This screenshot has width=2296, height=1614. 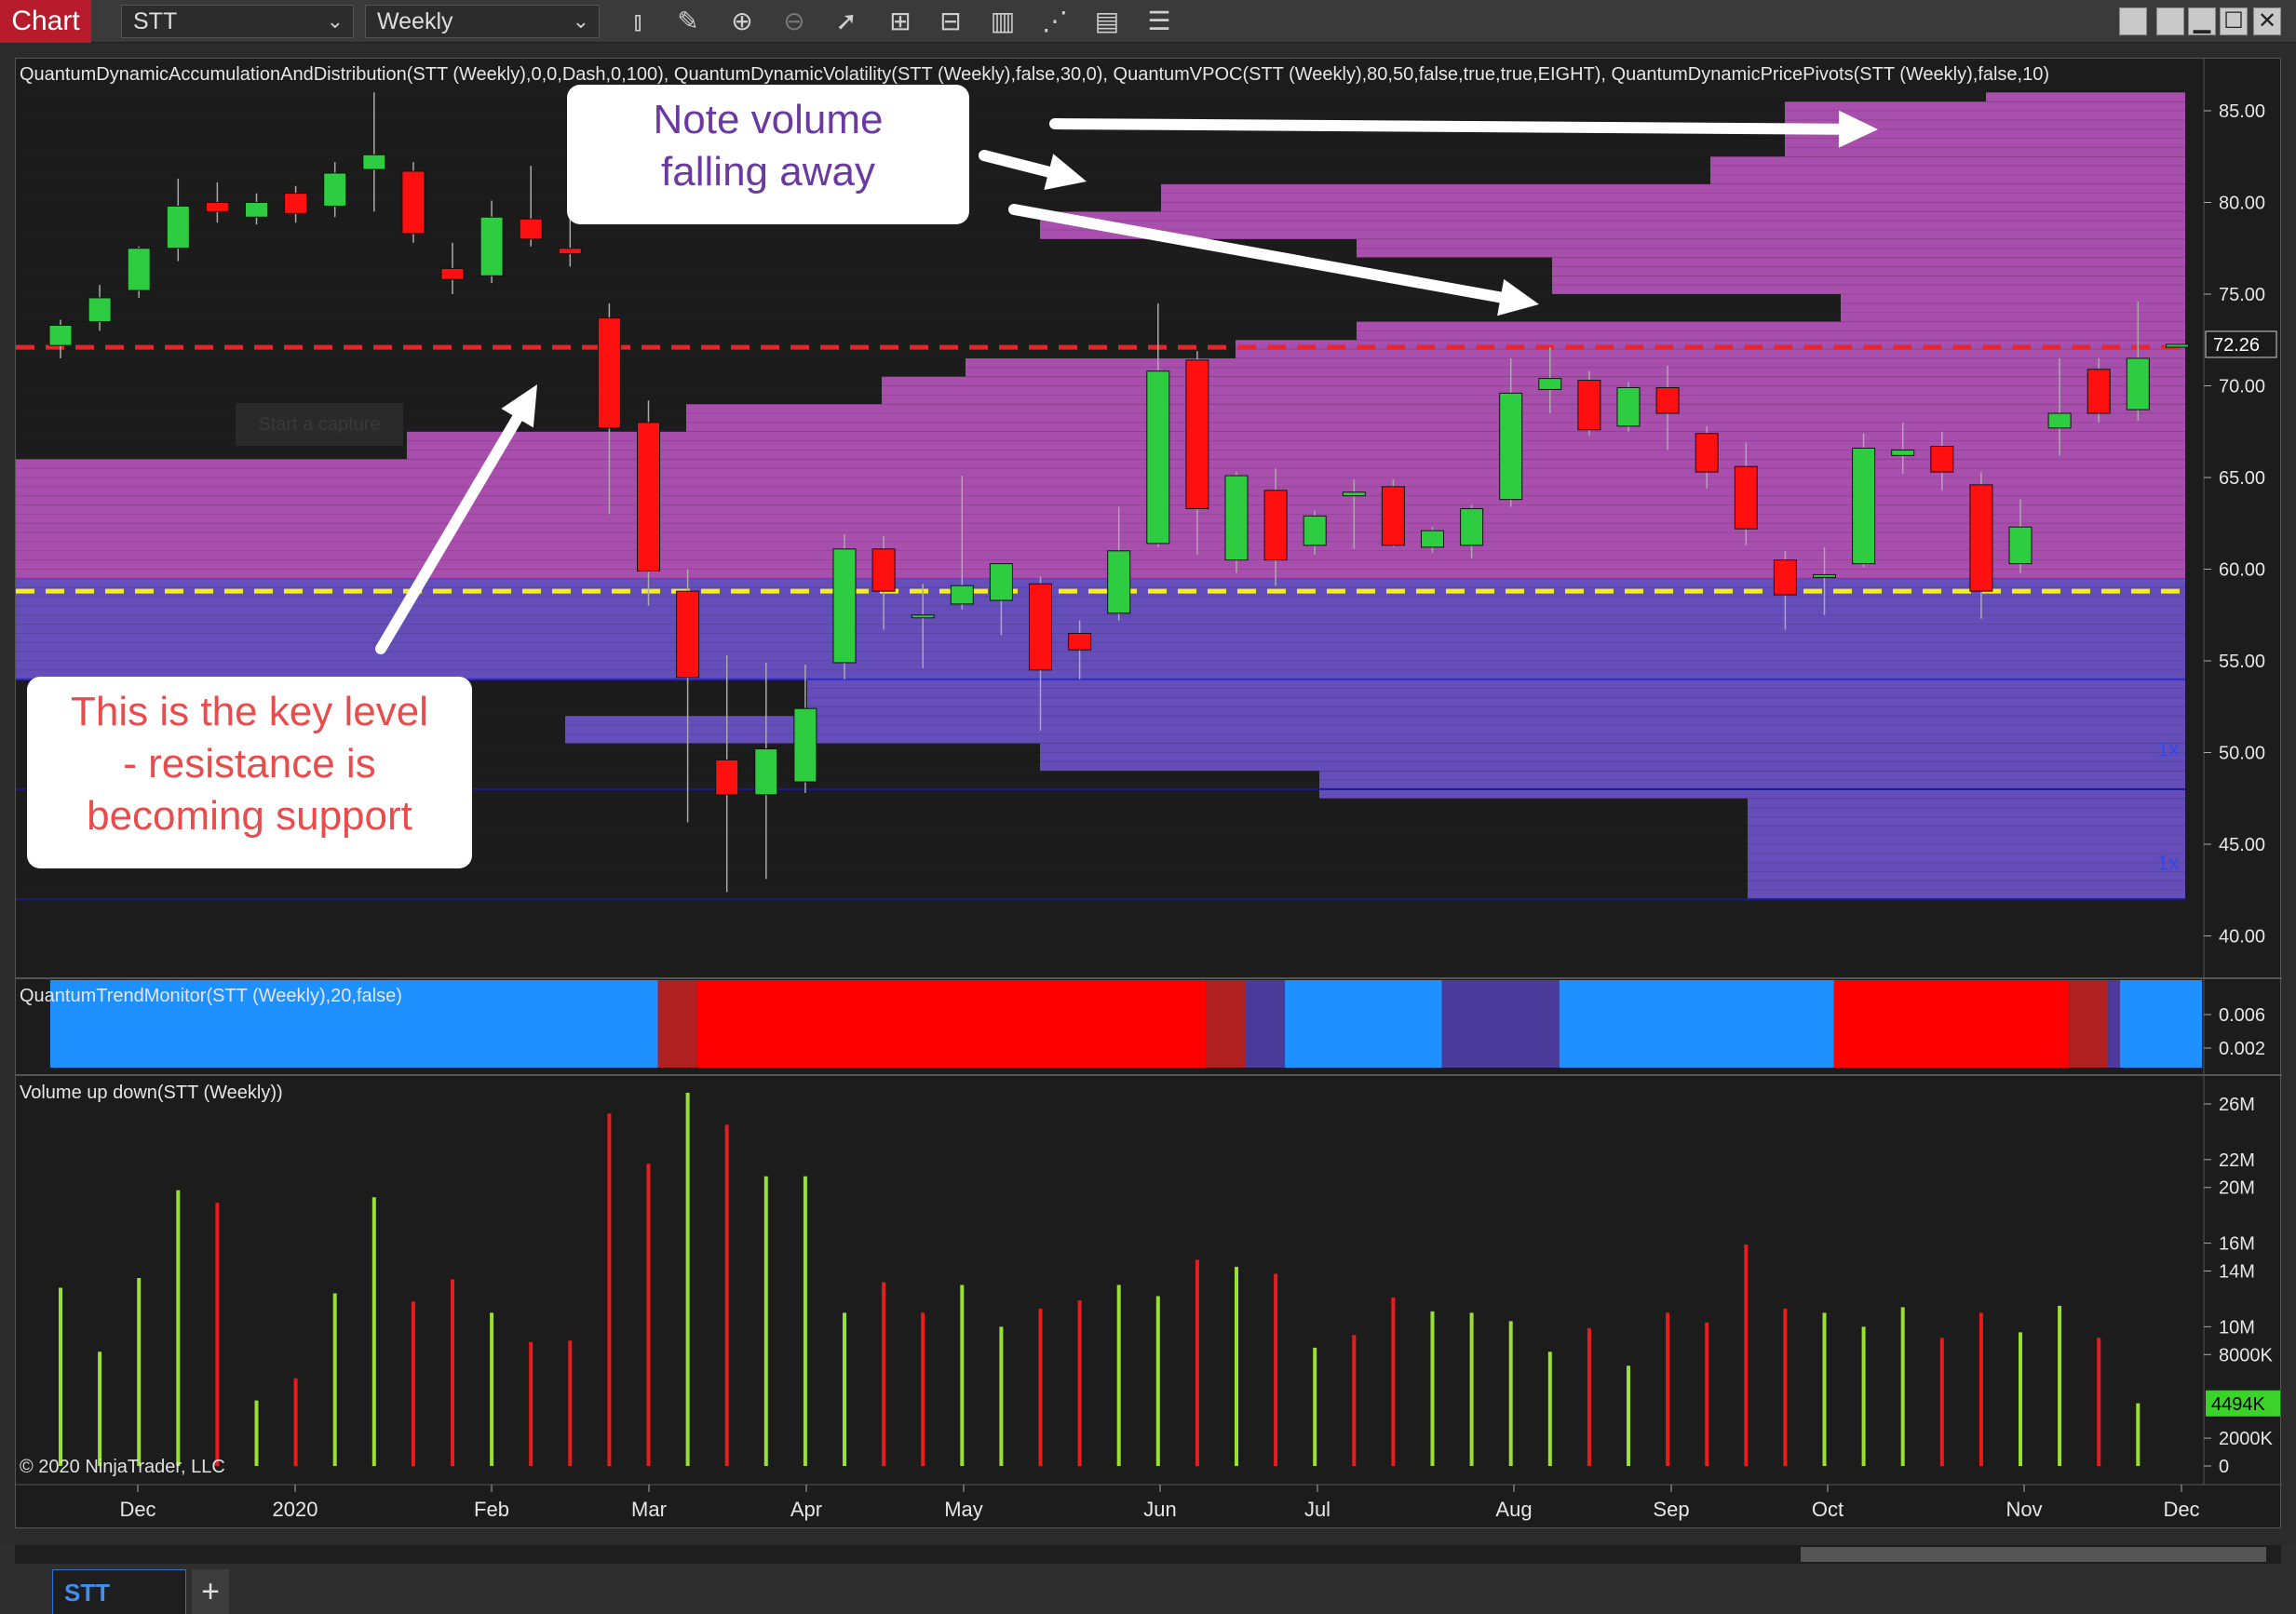 What do you see at coordinates (2034, 1555) in the screenshot?
I see `scrollbar-thumb` at bounding box center [2034, 1555].